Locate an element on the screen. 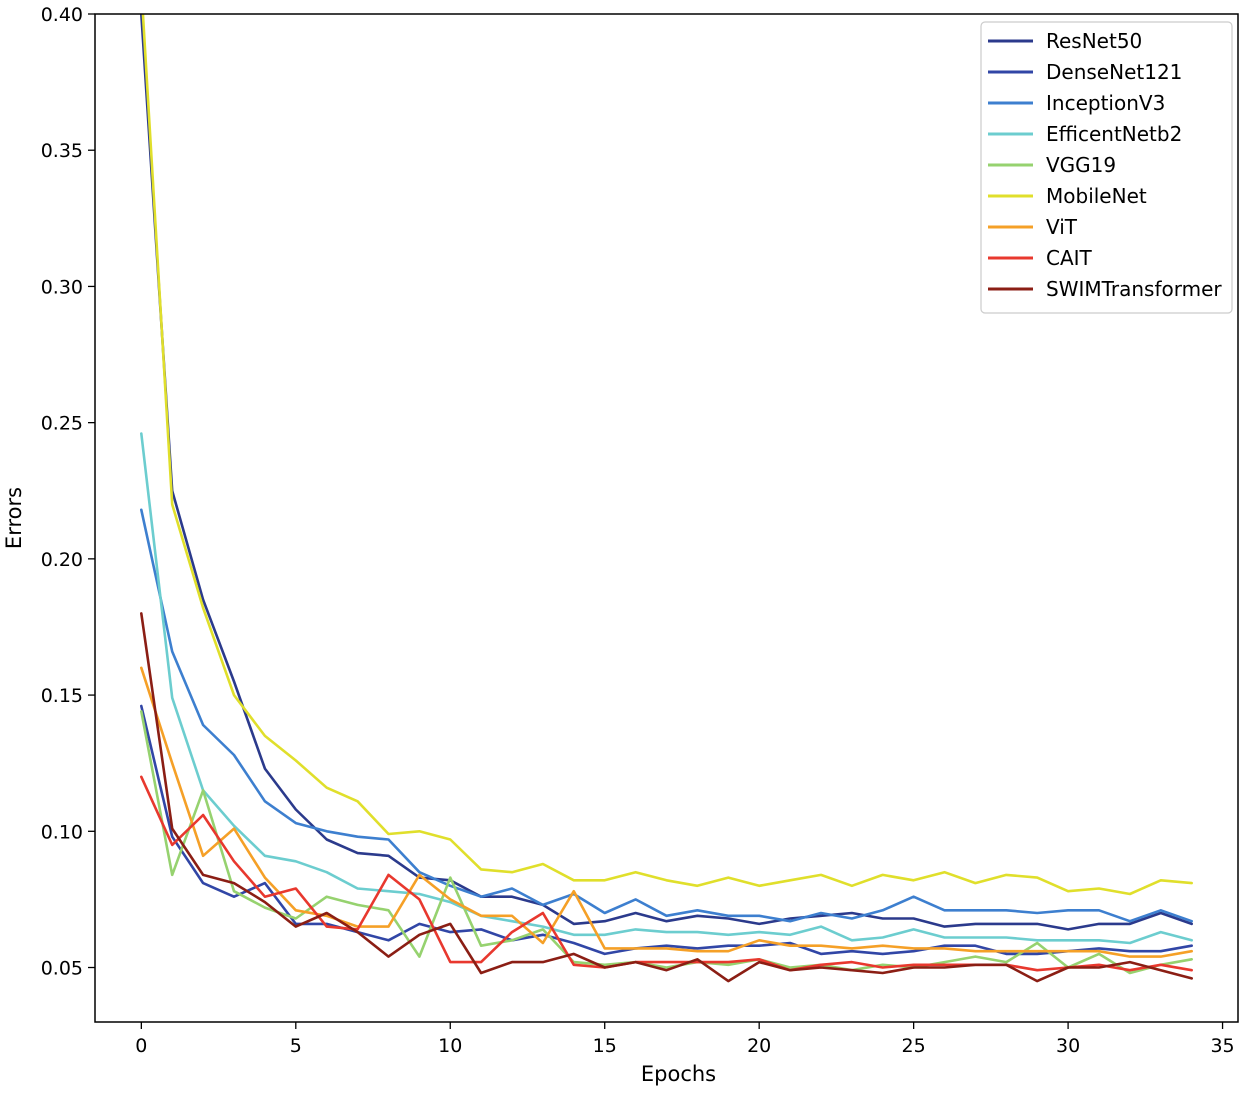  legend-label: EfficentNetb2 is located at coordinates (1114, 134).